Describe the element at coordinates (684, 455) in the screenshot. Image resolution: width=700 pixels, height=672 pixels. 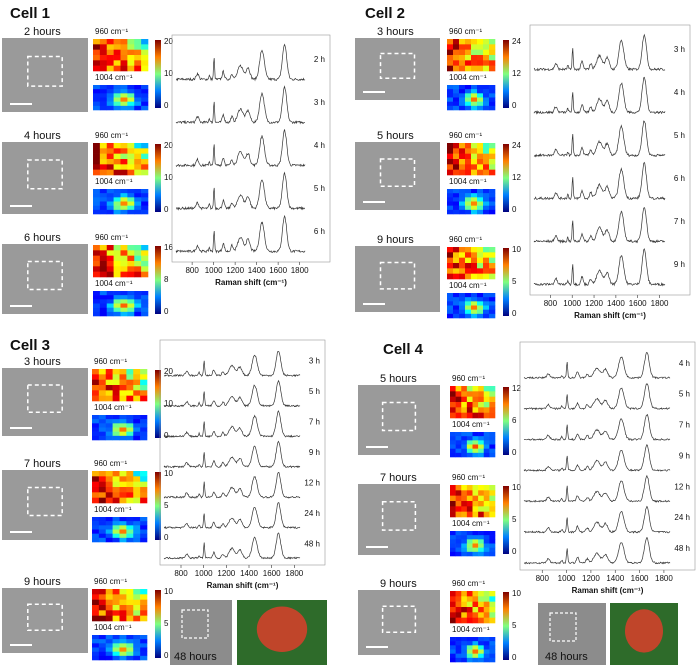
I see `spectrum-label: 9 h` at that location.